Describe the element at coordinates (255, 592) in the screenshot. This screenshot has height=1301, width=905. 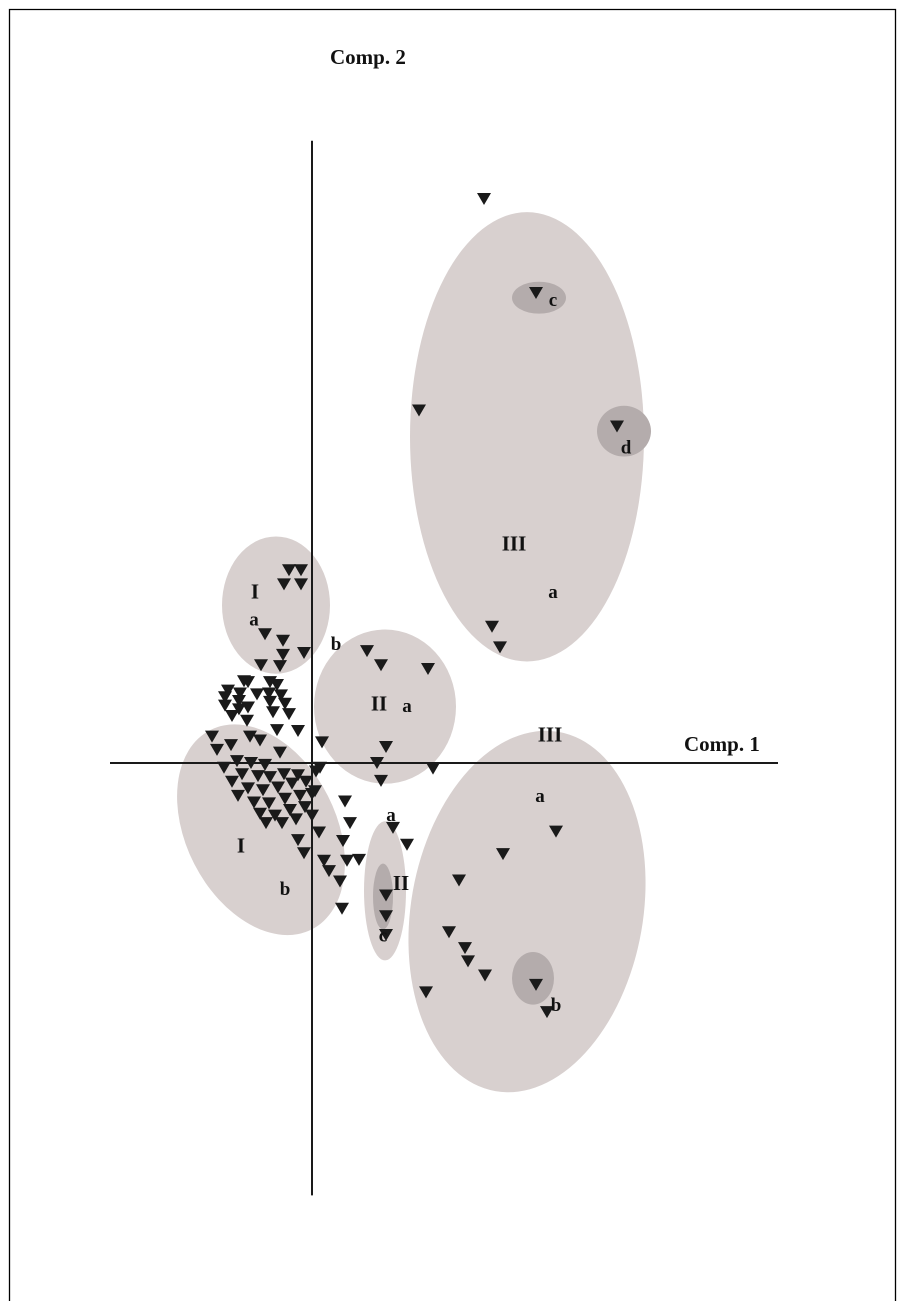
I see `group-label-0: I` at that location.